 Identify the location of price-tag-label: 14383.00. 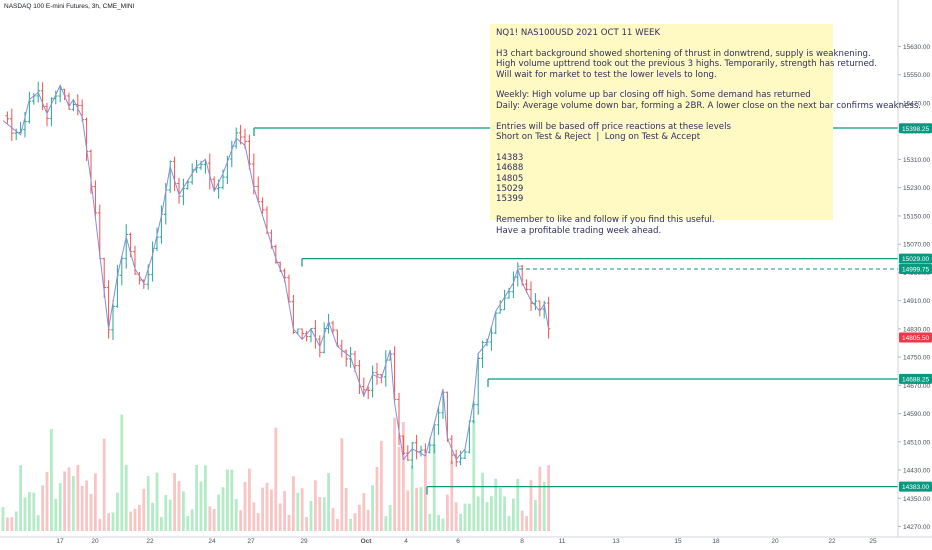
(915, 487).